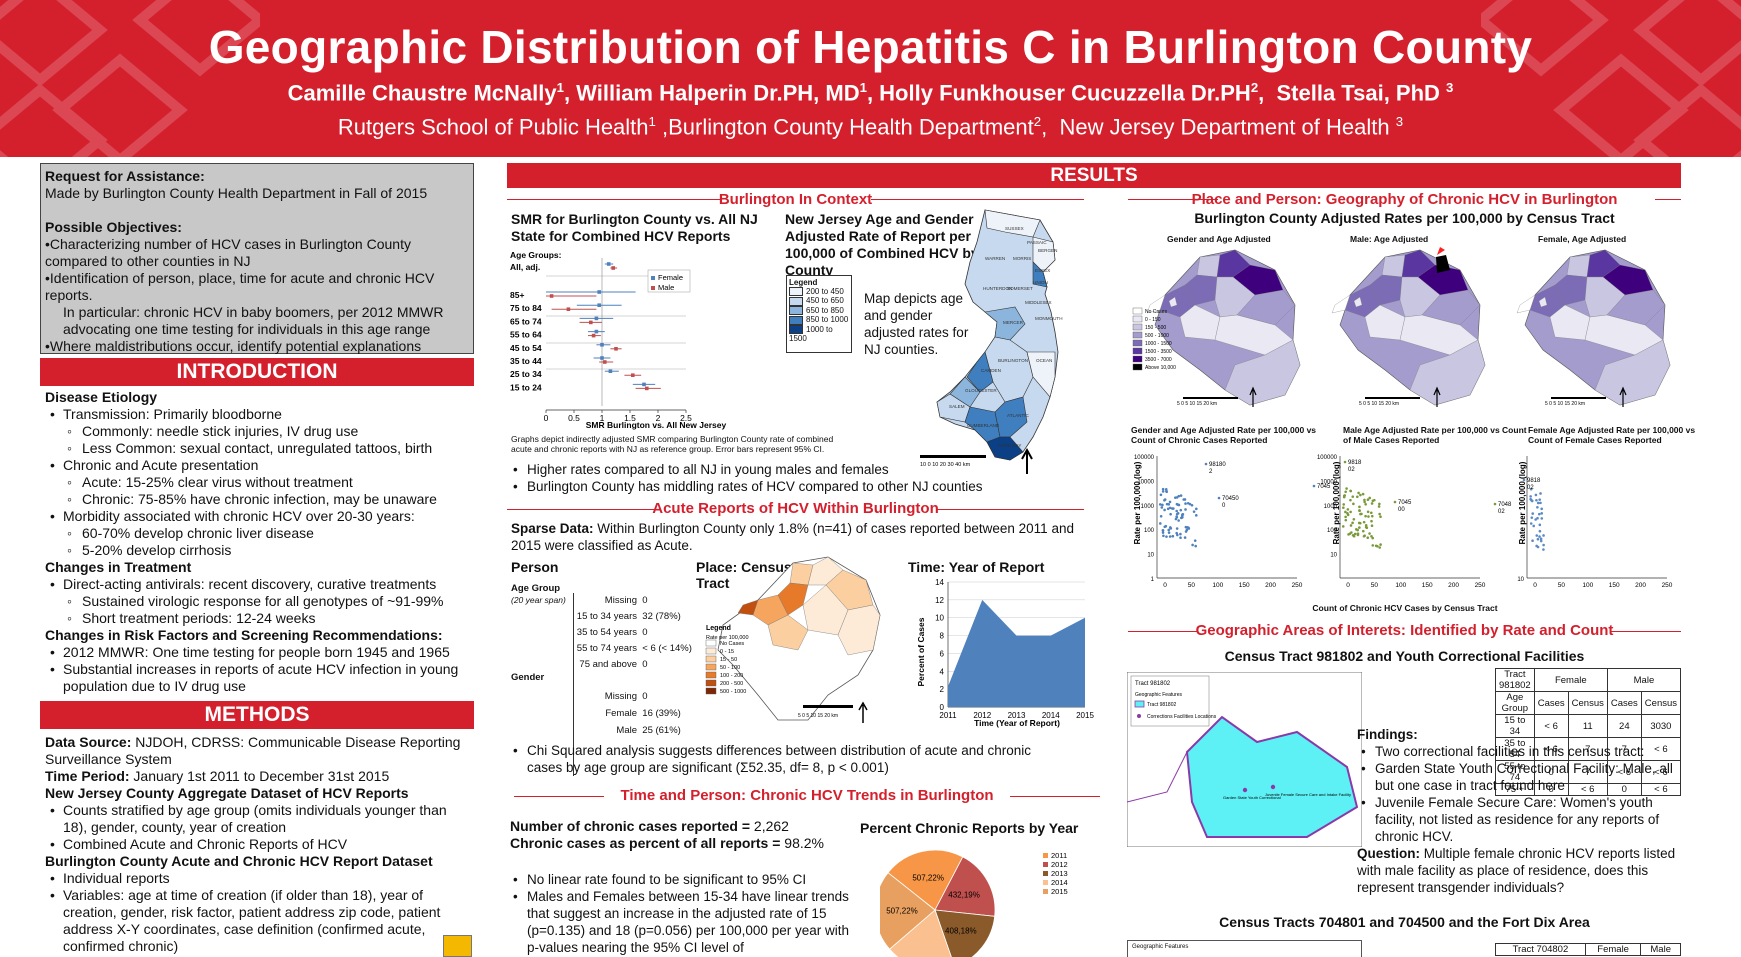 This screenshot has width=1741, height=957. I want to click on place-legend-label: 500 - 1000, so click(733, 692).